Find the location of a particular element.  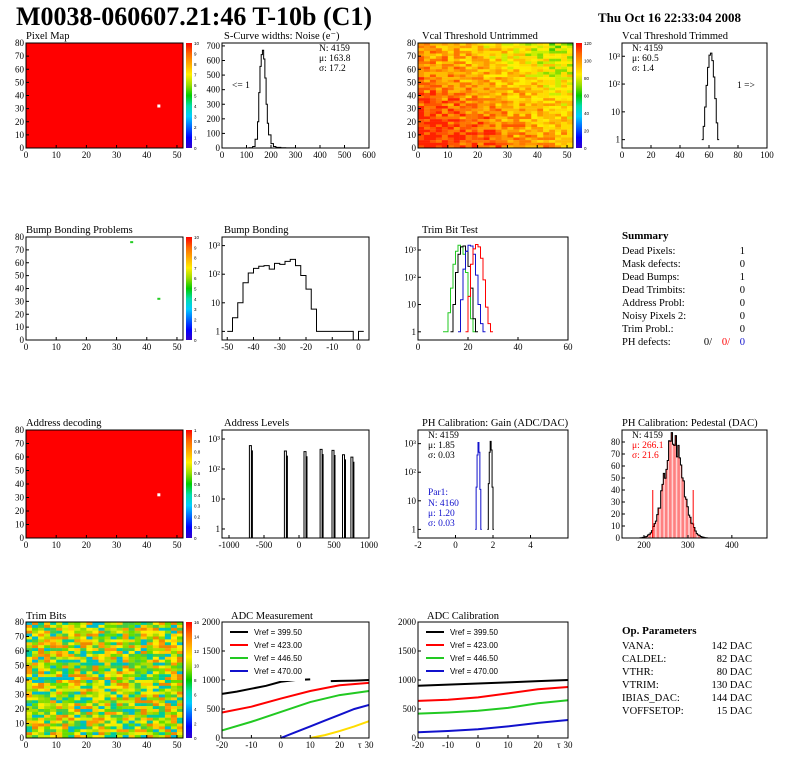

y-tick-label: 80 is located at coordinates (412, 43).